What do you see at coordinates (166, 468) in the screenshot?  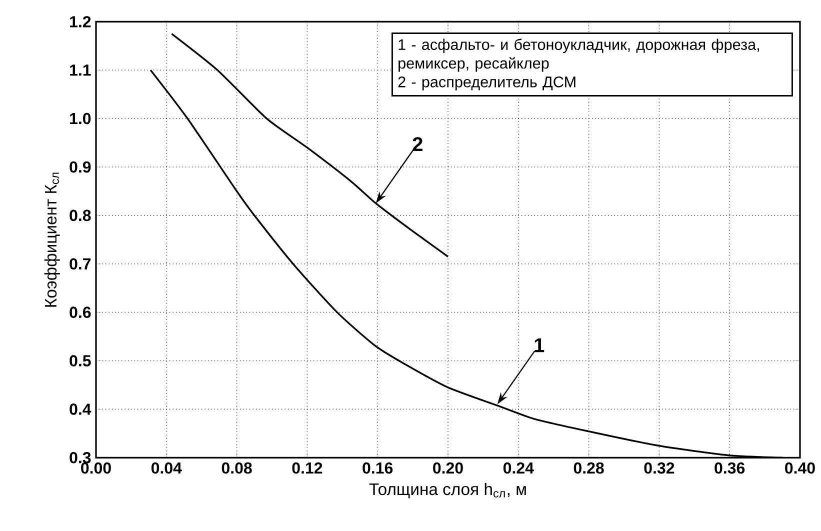 I see `x-tick-label: 0.04` at bounding box center [166, 468].